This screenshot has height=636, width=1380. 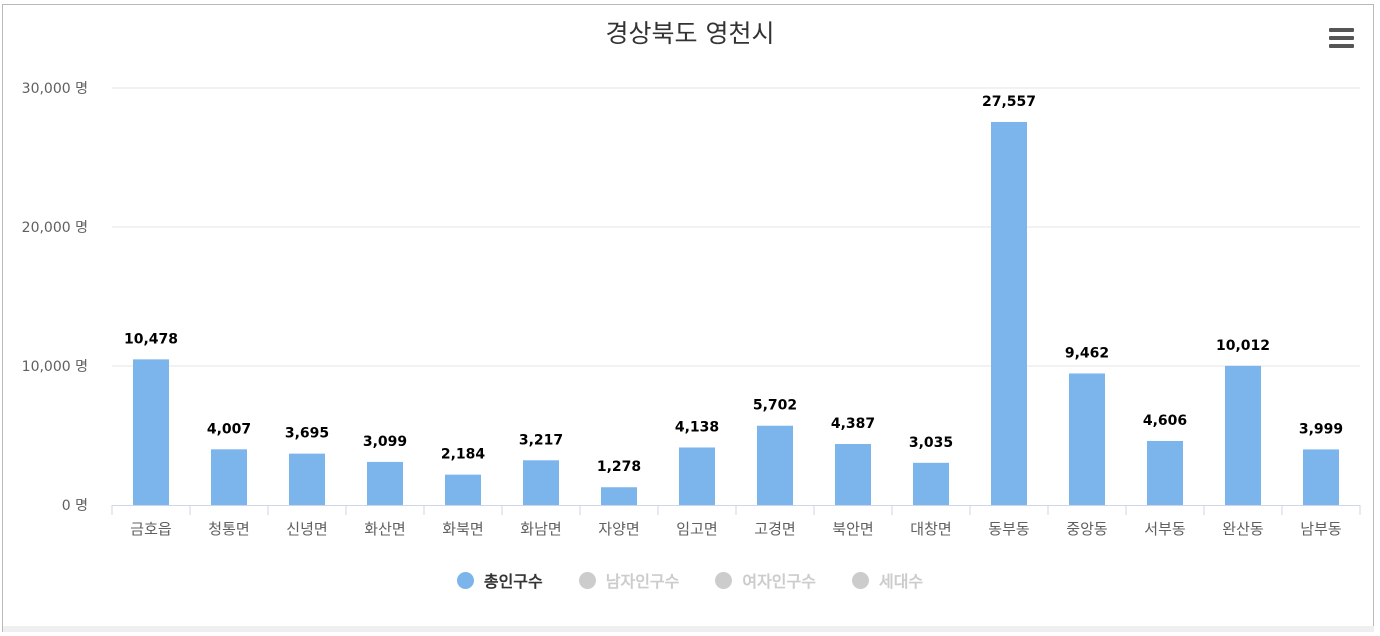 I want to click on x-tick-label: 서부동, so click(x=1165, y=529).